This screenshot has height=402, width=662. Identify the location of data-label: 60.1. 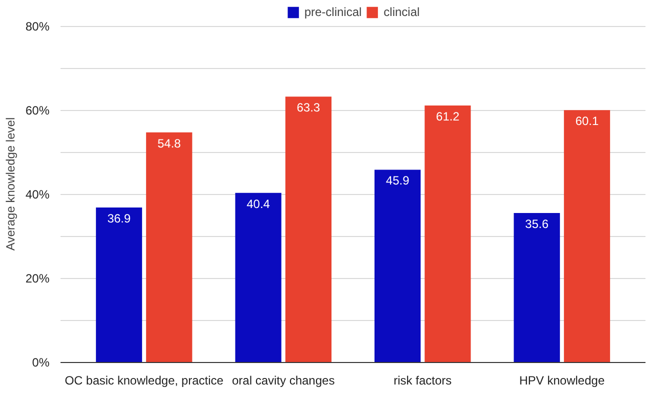
(587, 121).